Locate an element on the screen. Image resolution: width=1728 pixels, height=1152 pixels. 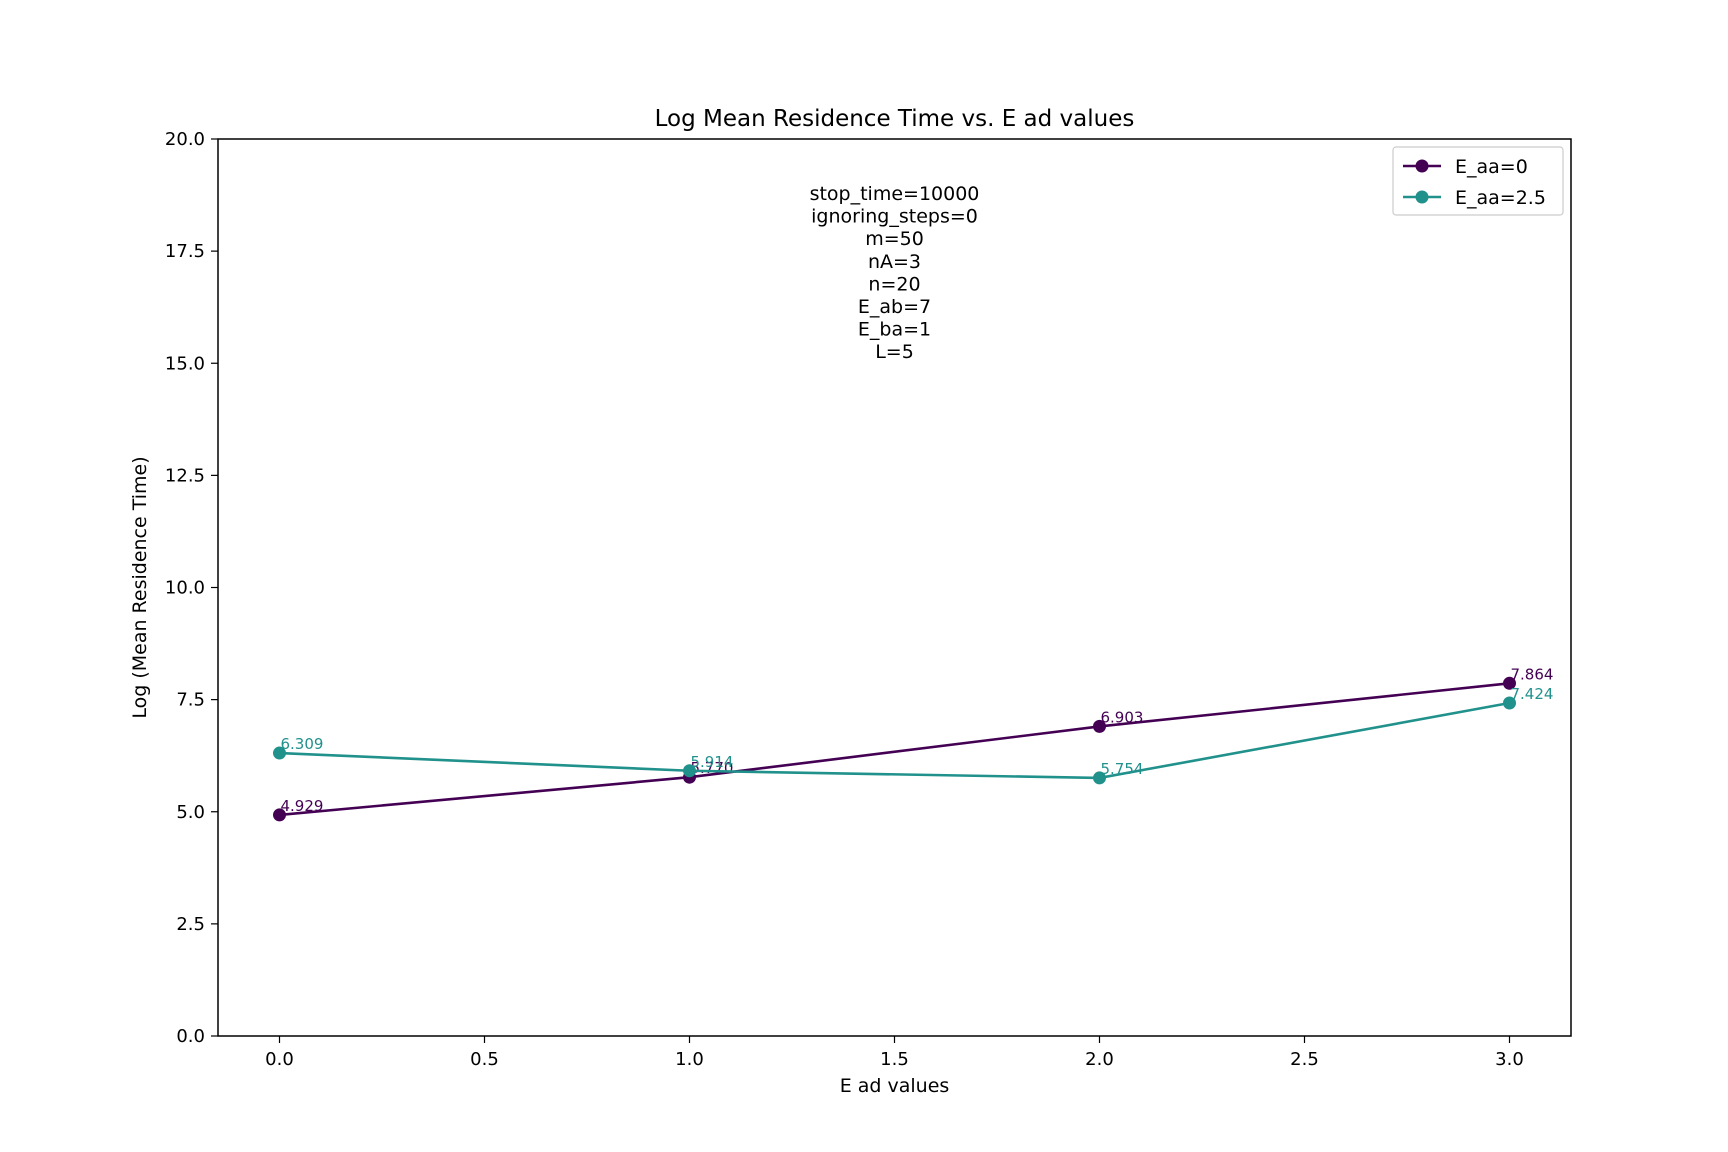
annotation-line: L=5 is located at coordinates (894, 352).